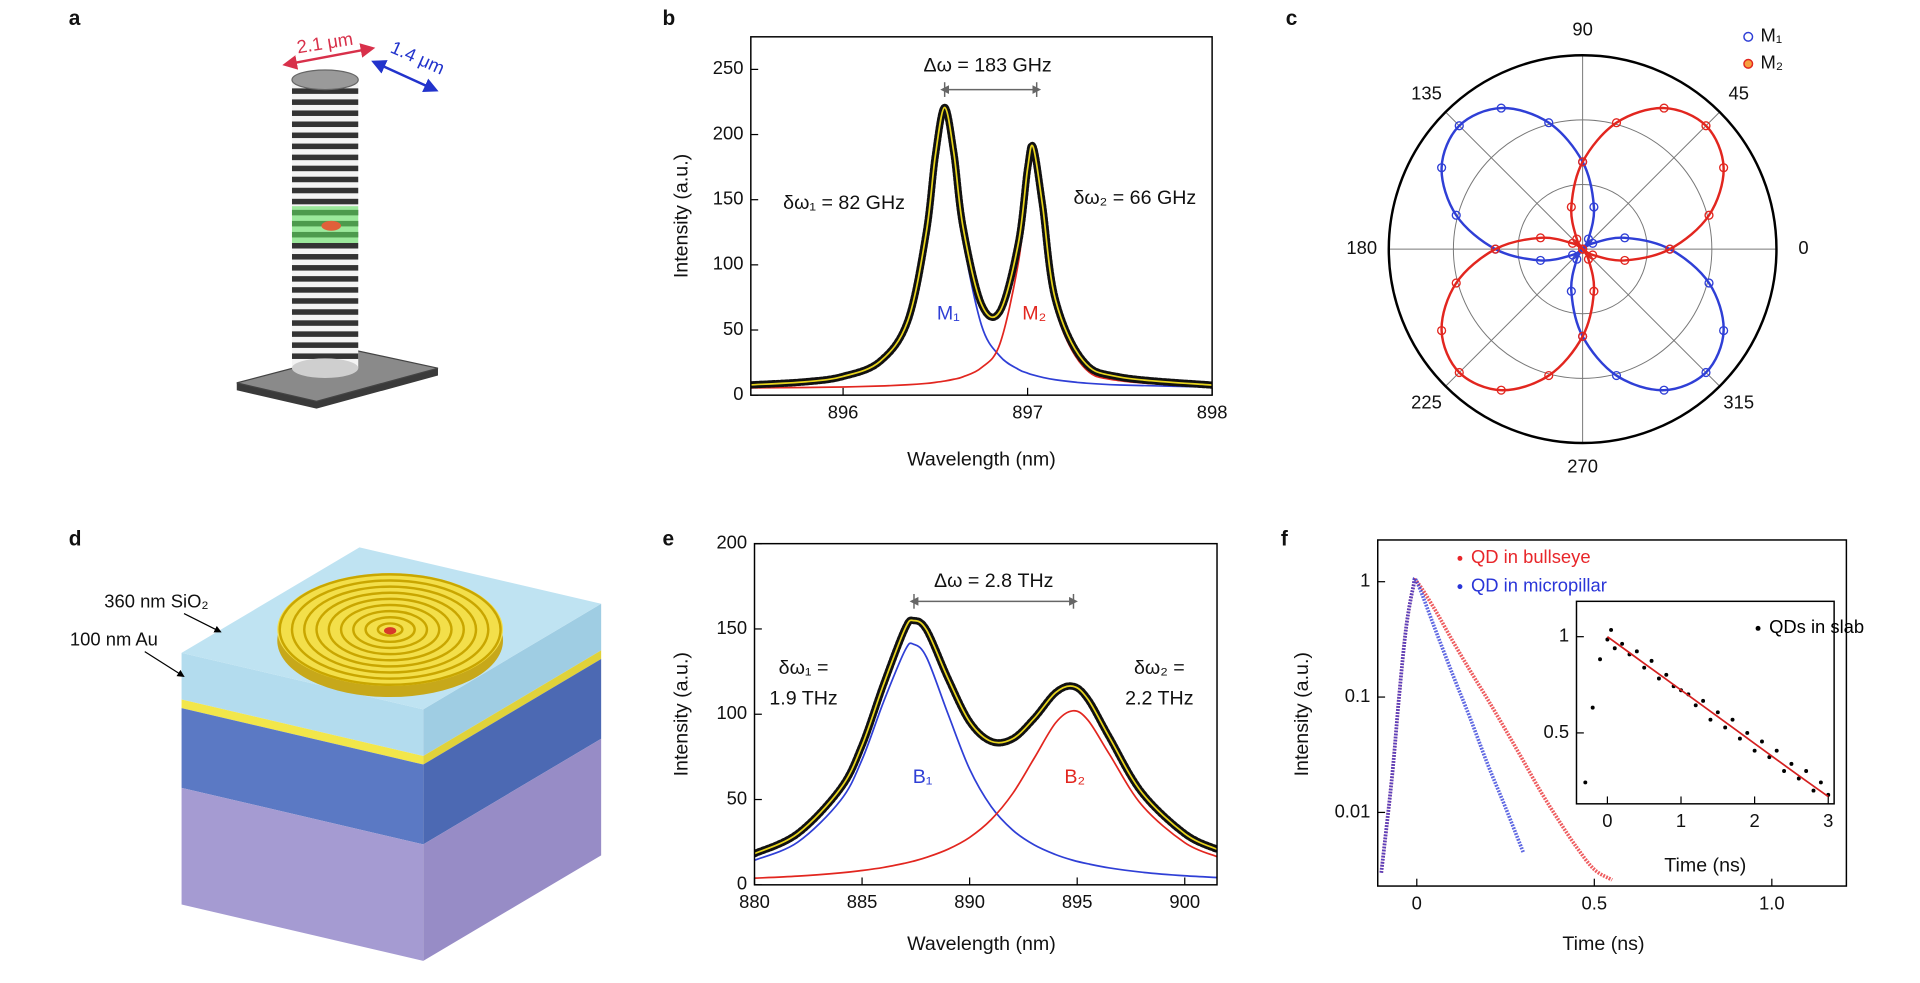 The height and width of the screenshot is (983, 1920). Describe the element at coordinates (981, 944) in the screenshot. I see `x-axis-title: Wavelength (nm)` at that location.